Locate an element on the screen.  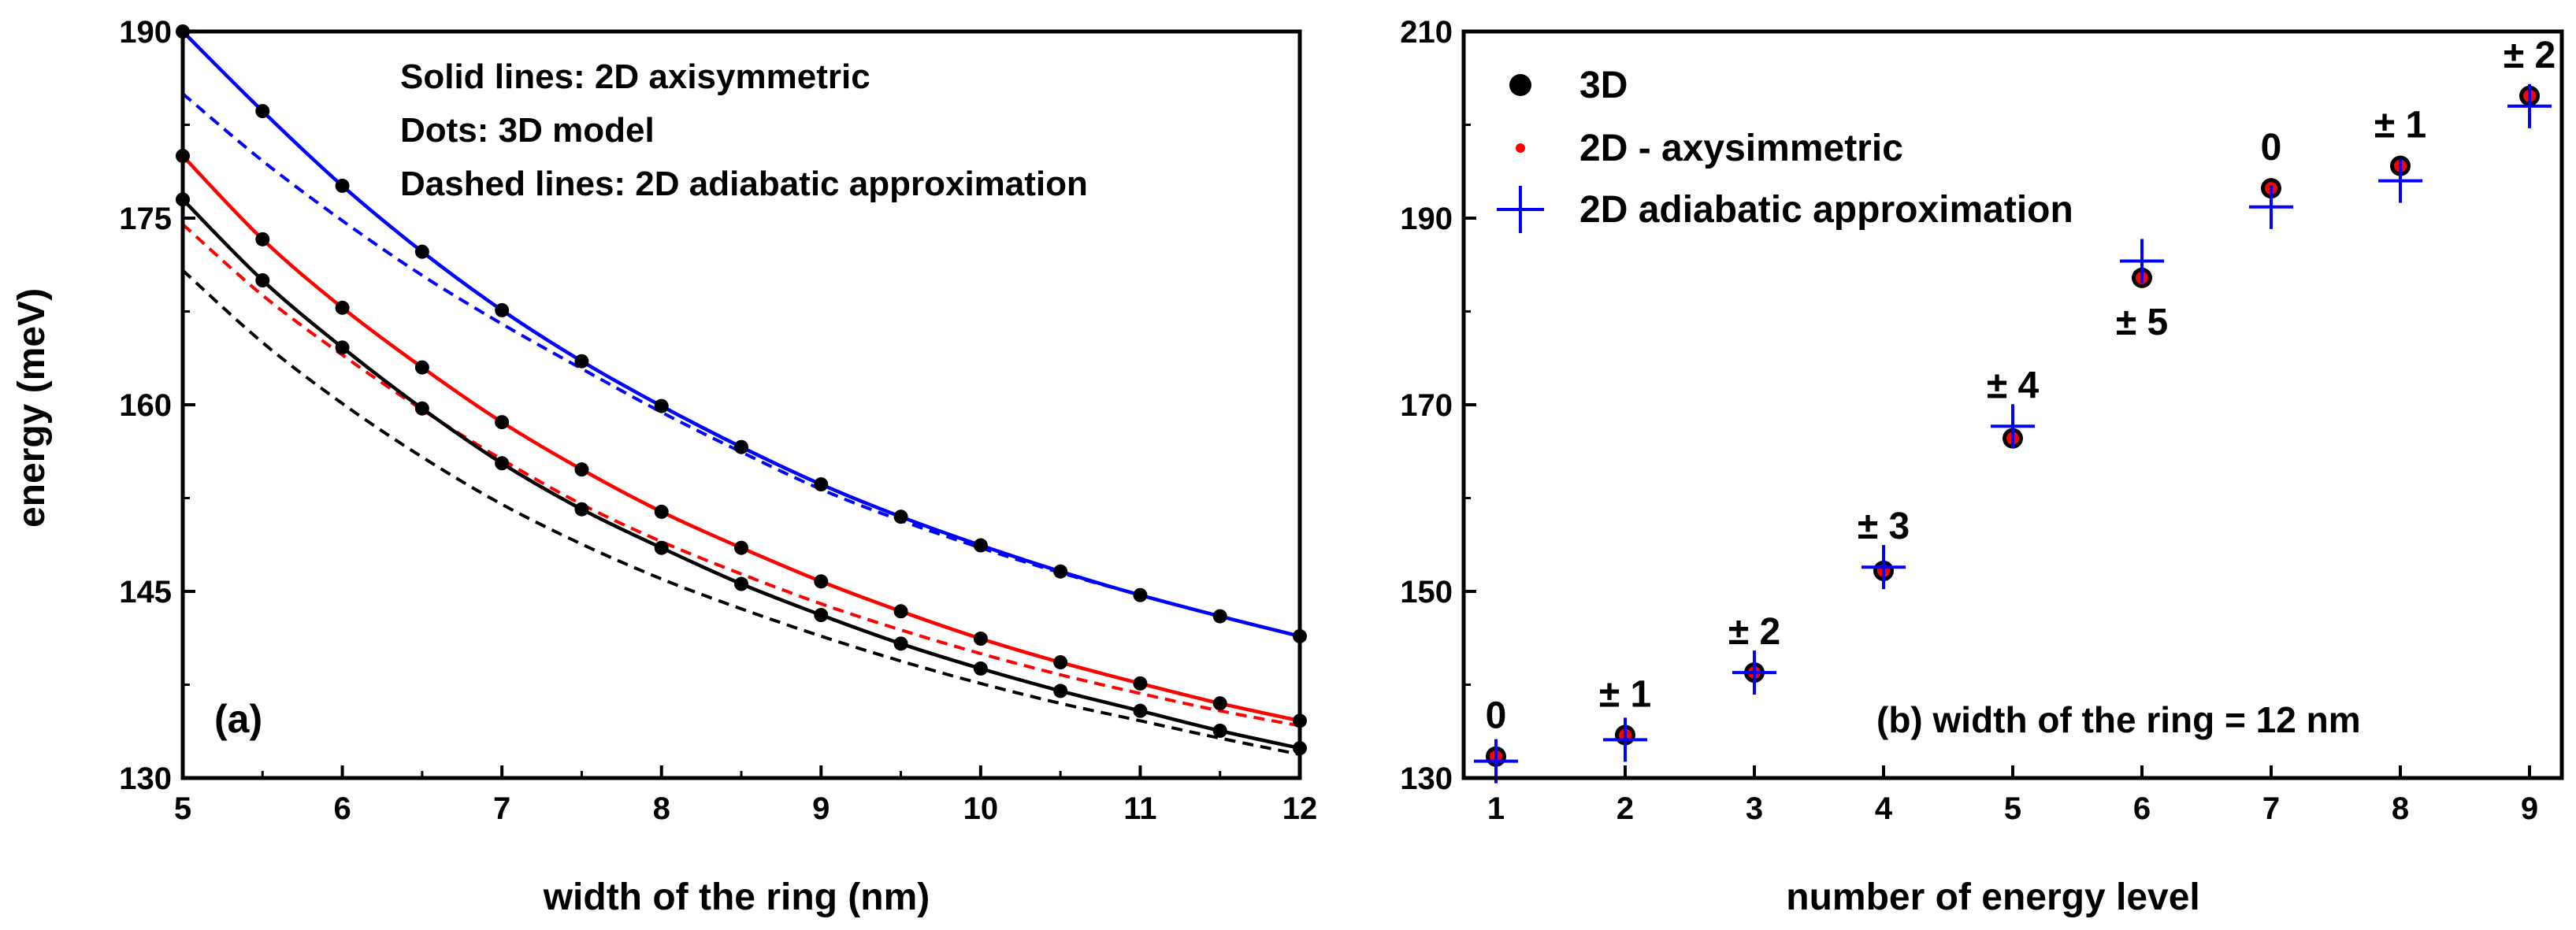
panel-a-ytick-label: 145 is located at coordinates (145, 592).